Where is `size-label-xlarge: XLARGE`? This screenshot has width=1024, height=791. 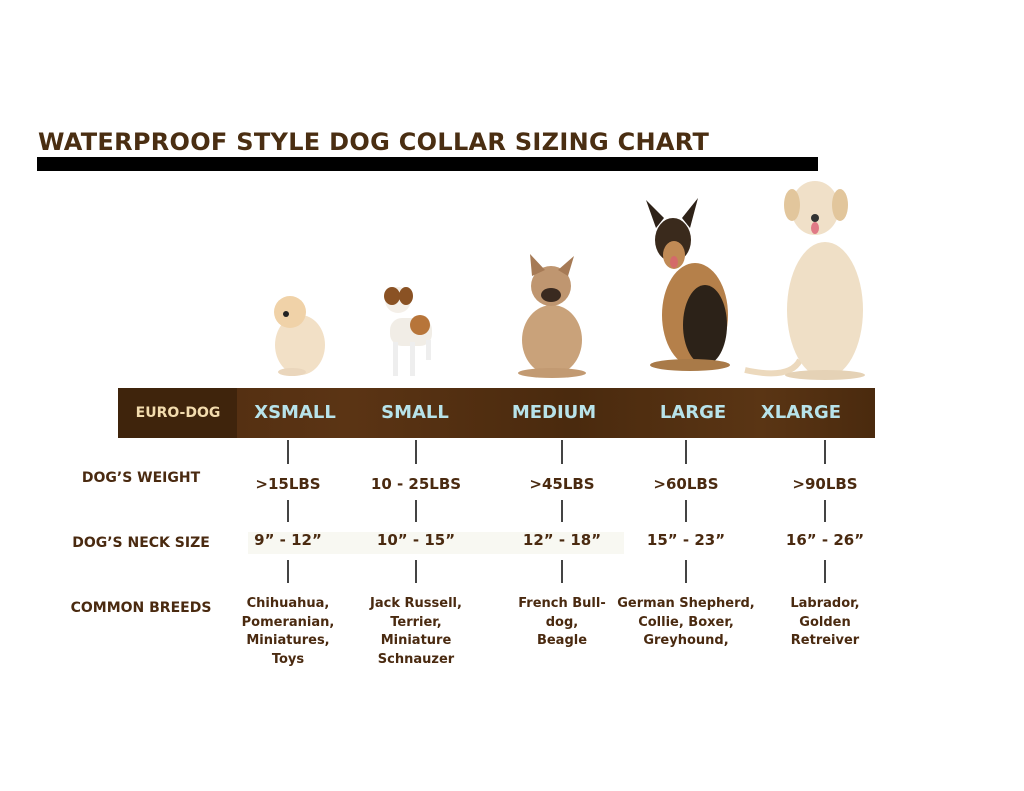
size-label-xlarge: XLARGE is located at coordinates (801, 412).